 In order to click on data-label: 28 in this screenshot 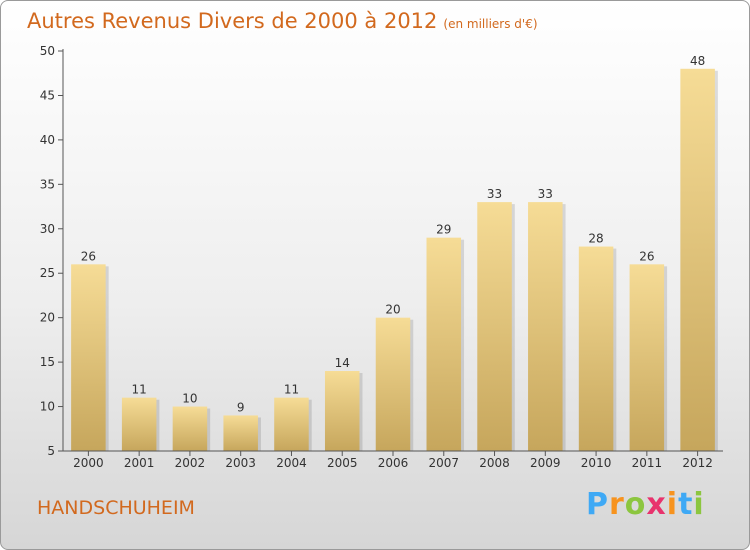, I will do `click(595, 239)`.